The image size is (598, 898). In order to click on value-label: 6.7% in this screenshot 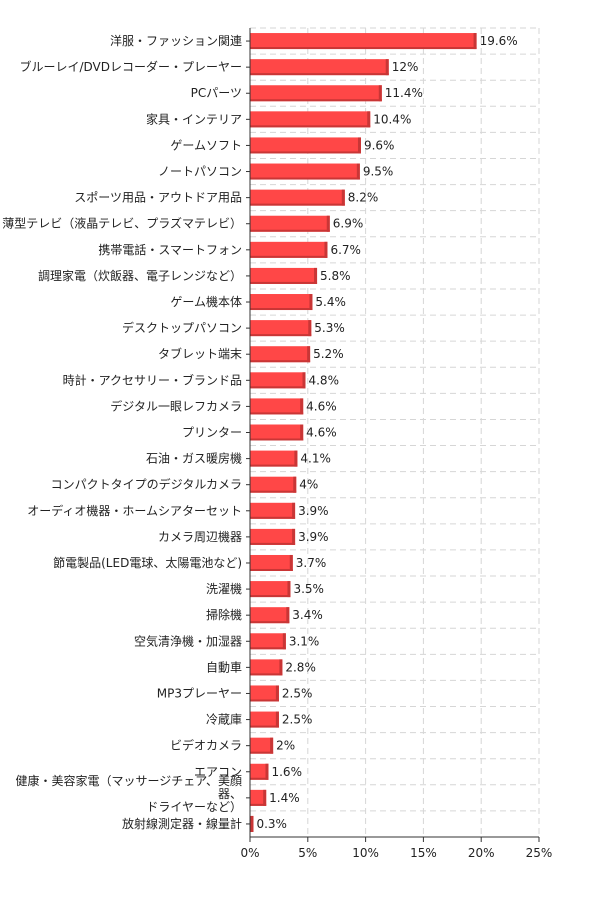, I will do `click(345, 250)`.